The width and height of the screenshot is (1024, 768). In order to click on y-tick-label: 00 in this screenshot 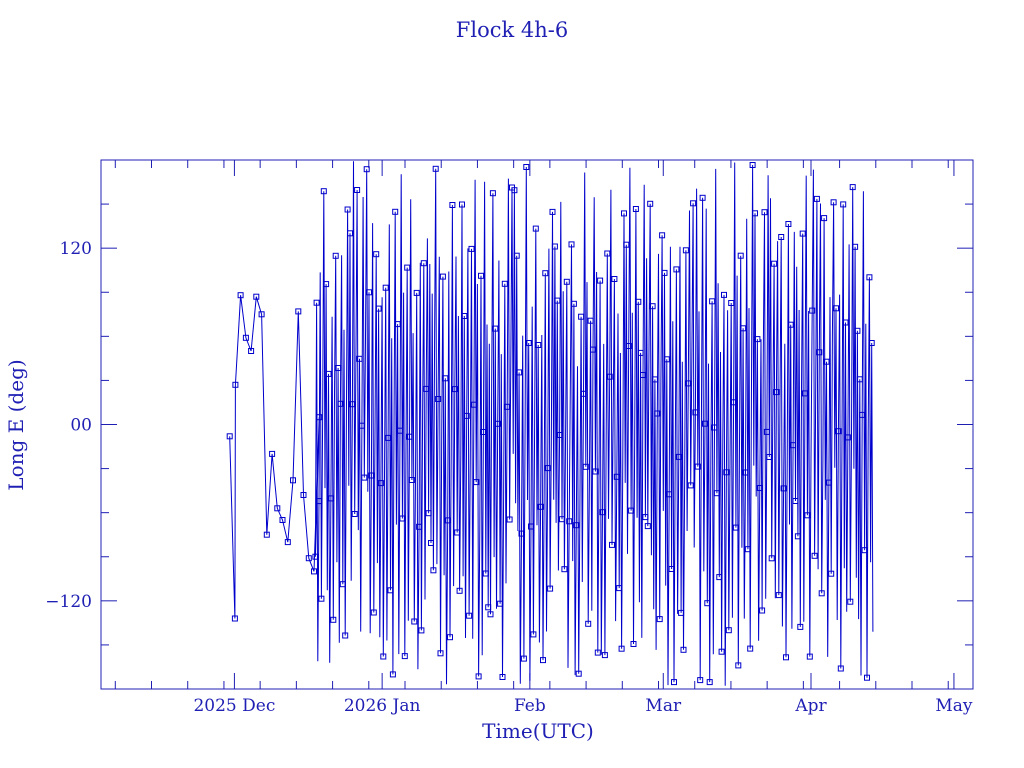, I will do `click(81, 426)`.